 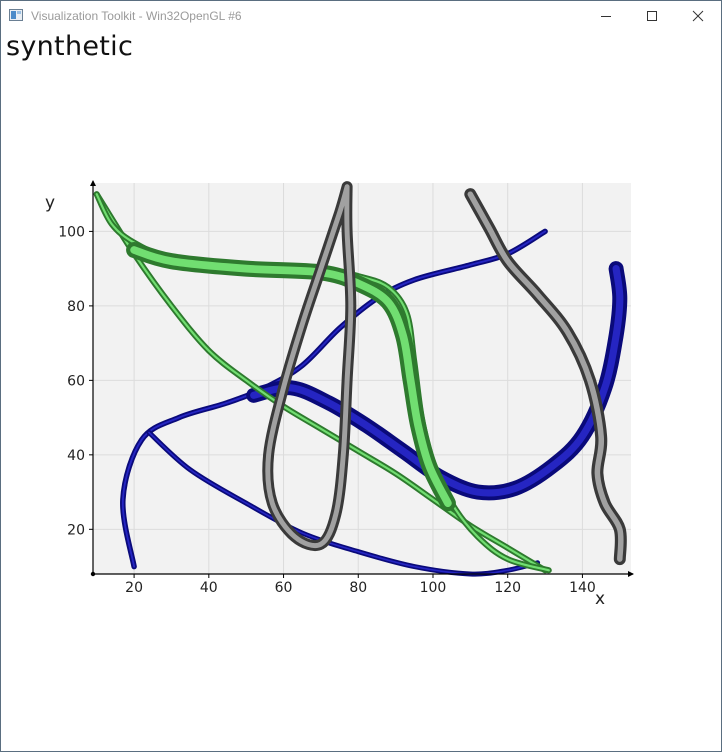 I want to click on y-axis-label: y, so click(x=50, y=203).